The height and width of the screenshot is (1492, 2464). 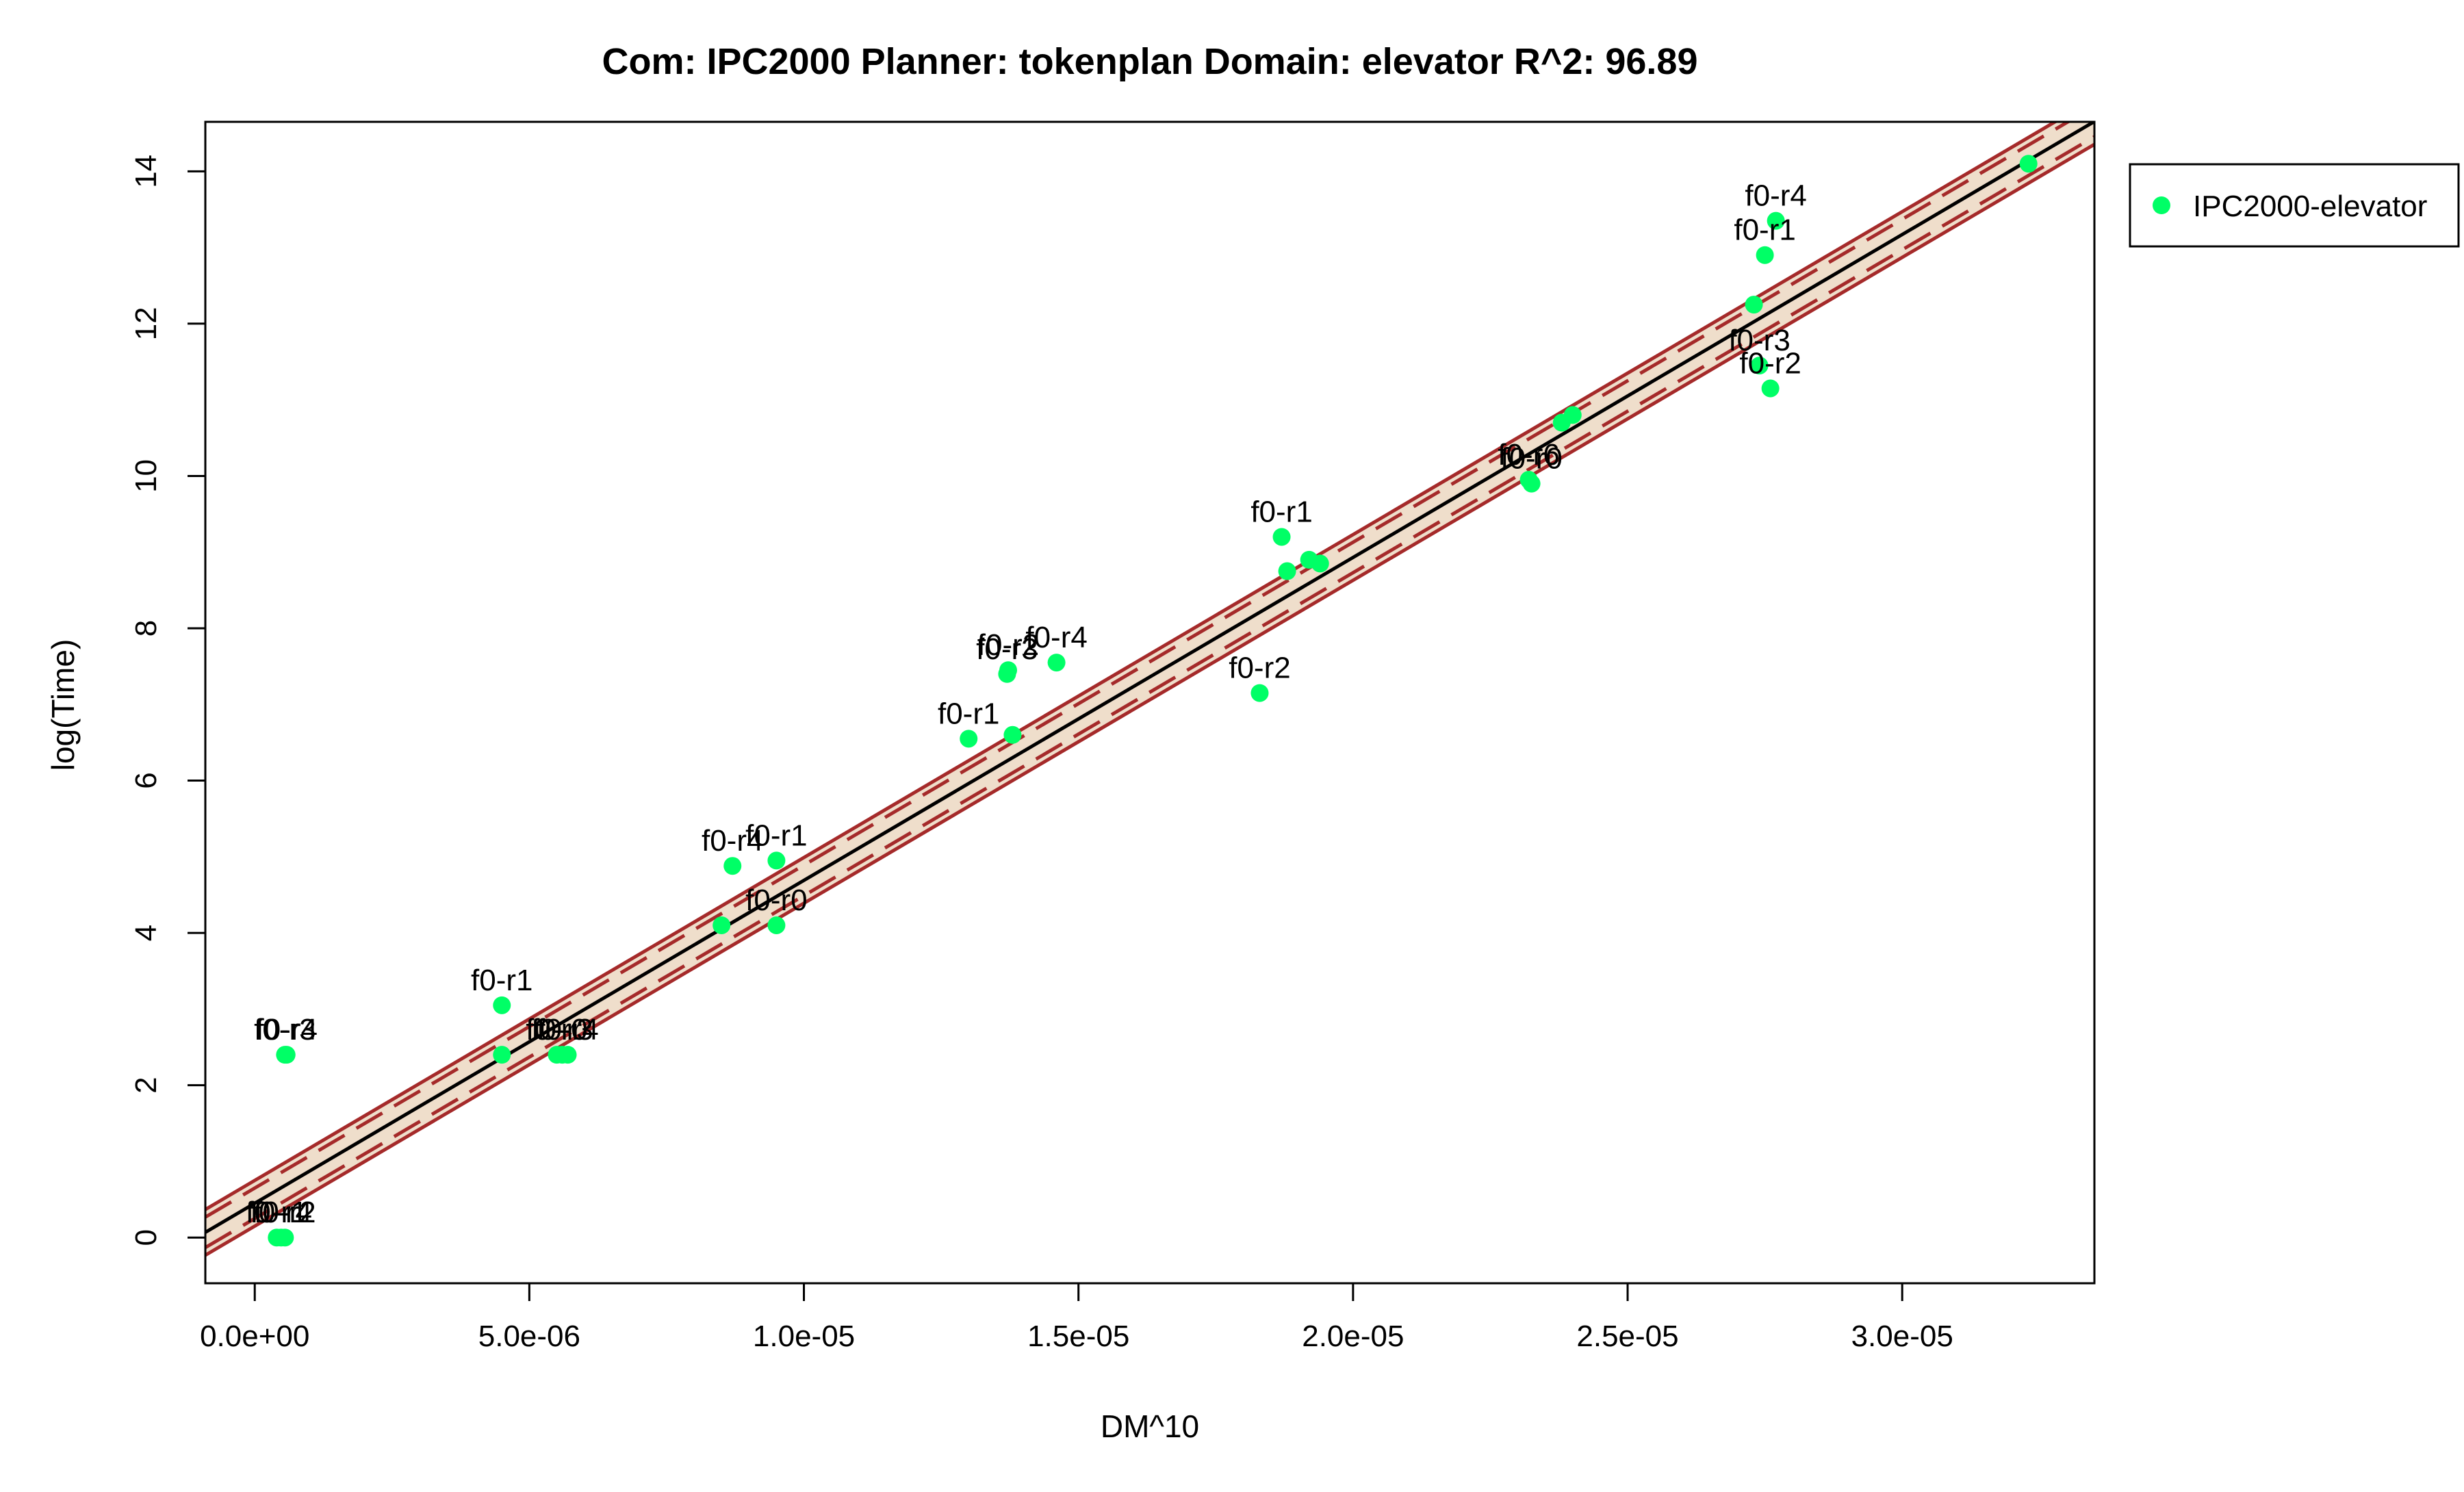 What do you see at coordinates (63, 705) in the screenshot?
I see `y-axis-label: log(Time)` at bounding box center [63, 705].